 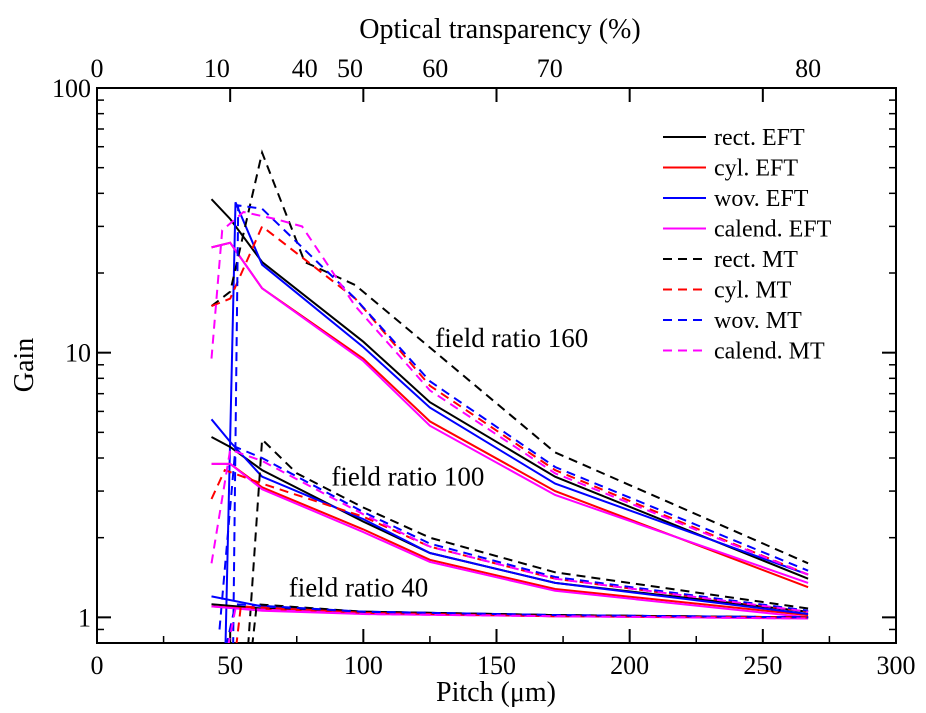 What do you see at coordinates (773, 230) in the screenshot?
I see `legend-label: calend. EFT` at bounding box center [773, 230].